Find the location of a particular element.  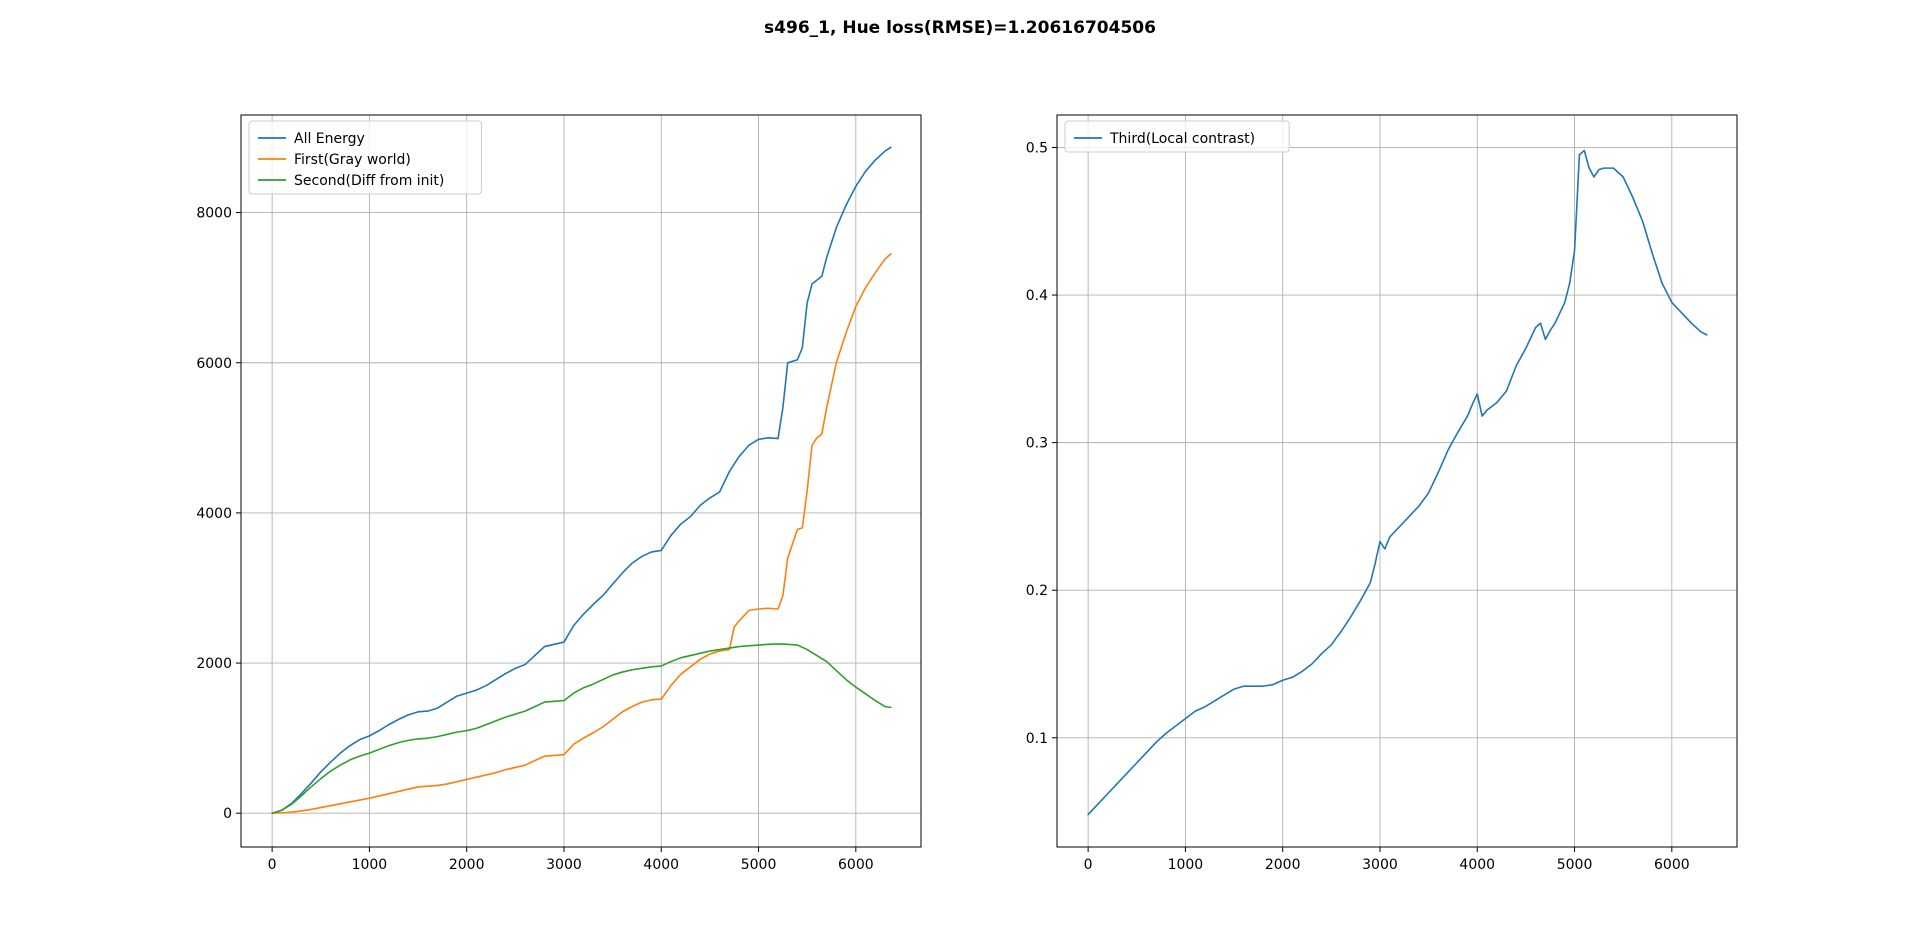

y-tick-label: 0.3 is located at coordinates (1037, 444).